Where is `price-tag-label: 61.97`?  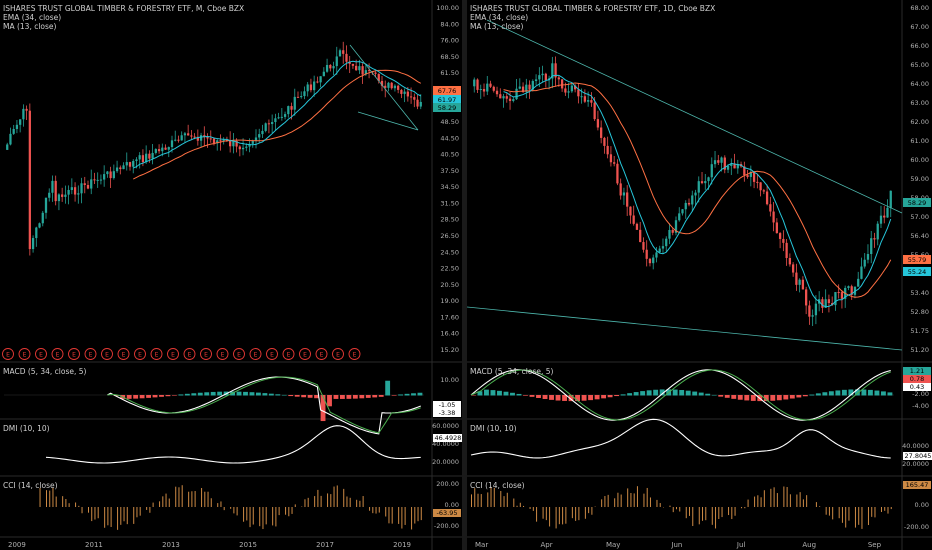 price-tag-label: 61.97 is located at coordinates (447, 100).